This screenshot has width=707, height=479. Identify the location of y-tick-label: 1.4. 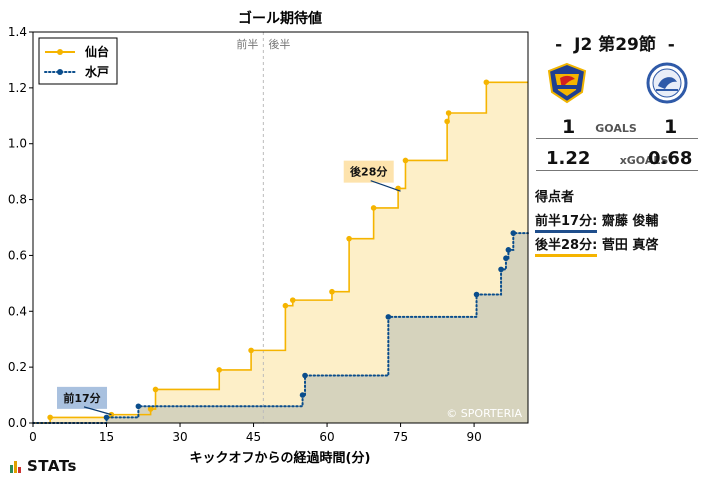
(17, 32).